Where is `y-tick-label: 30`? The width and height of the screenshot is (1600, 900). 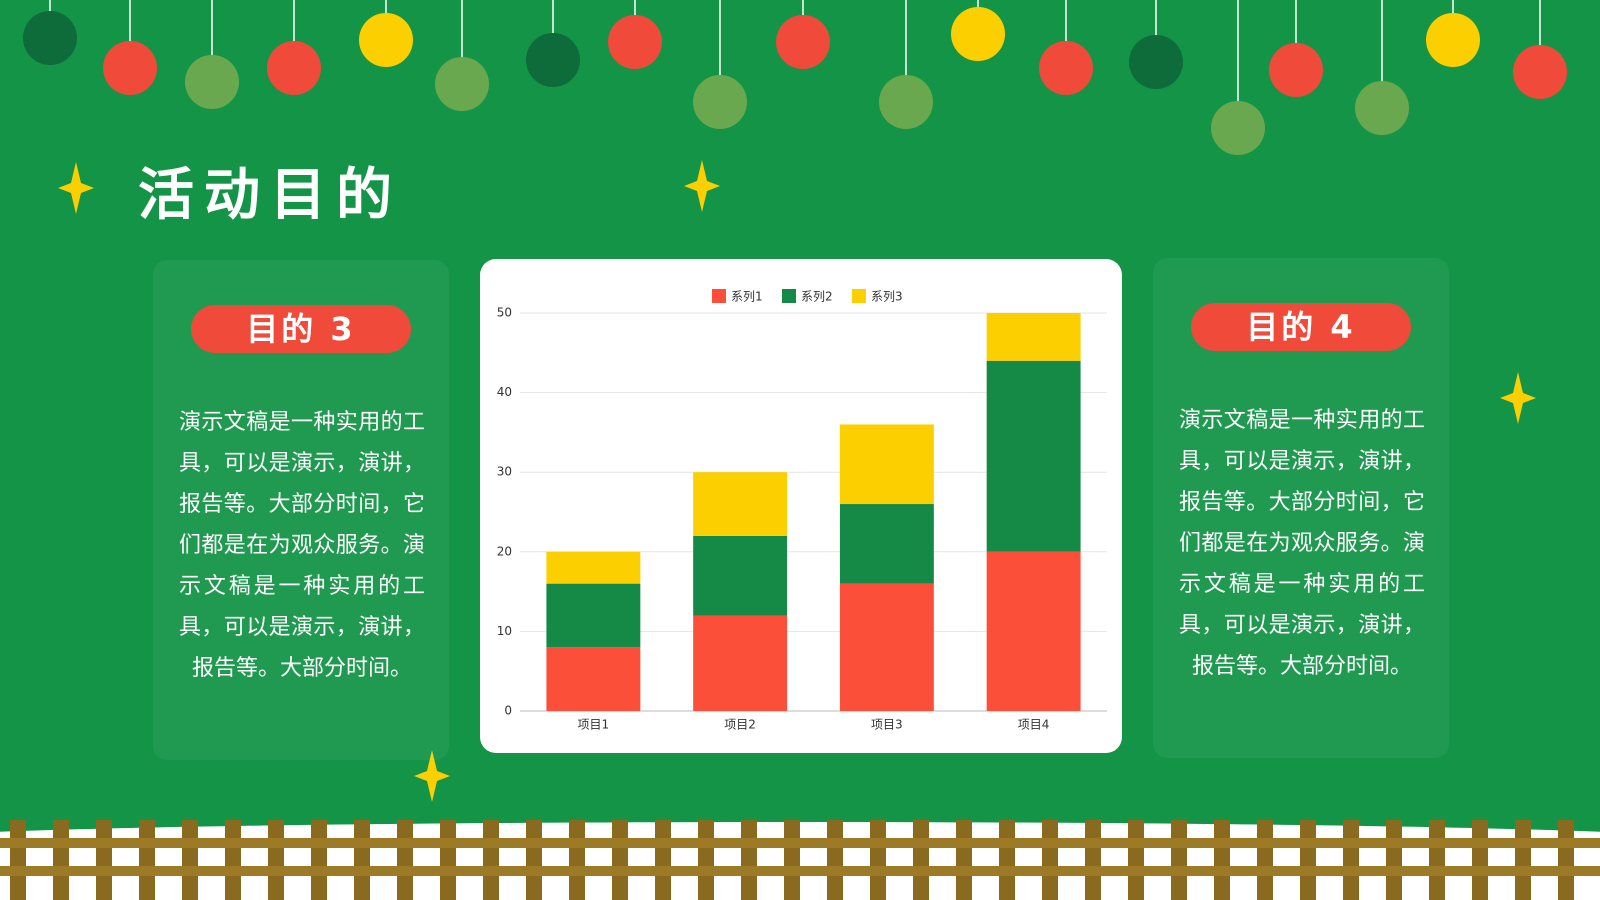
y-tick-label: 30 is located at coordinates (504, 472).